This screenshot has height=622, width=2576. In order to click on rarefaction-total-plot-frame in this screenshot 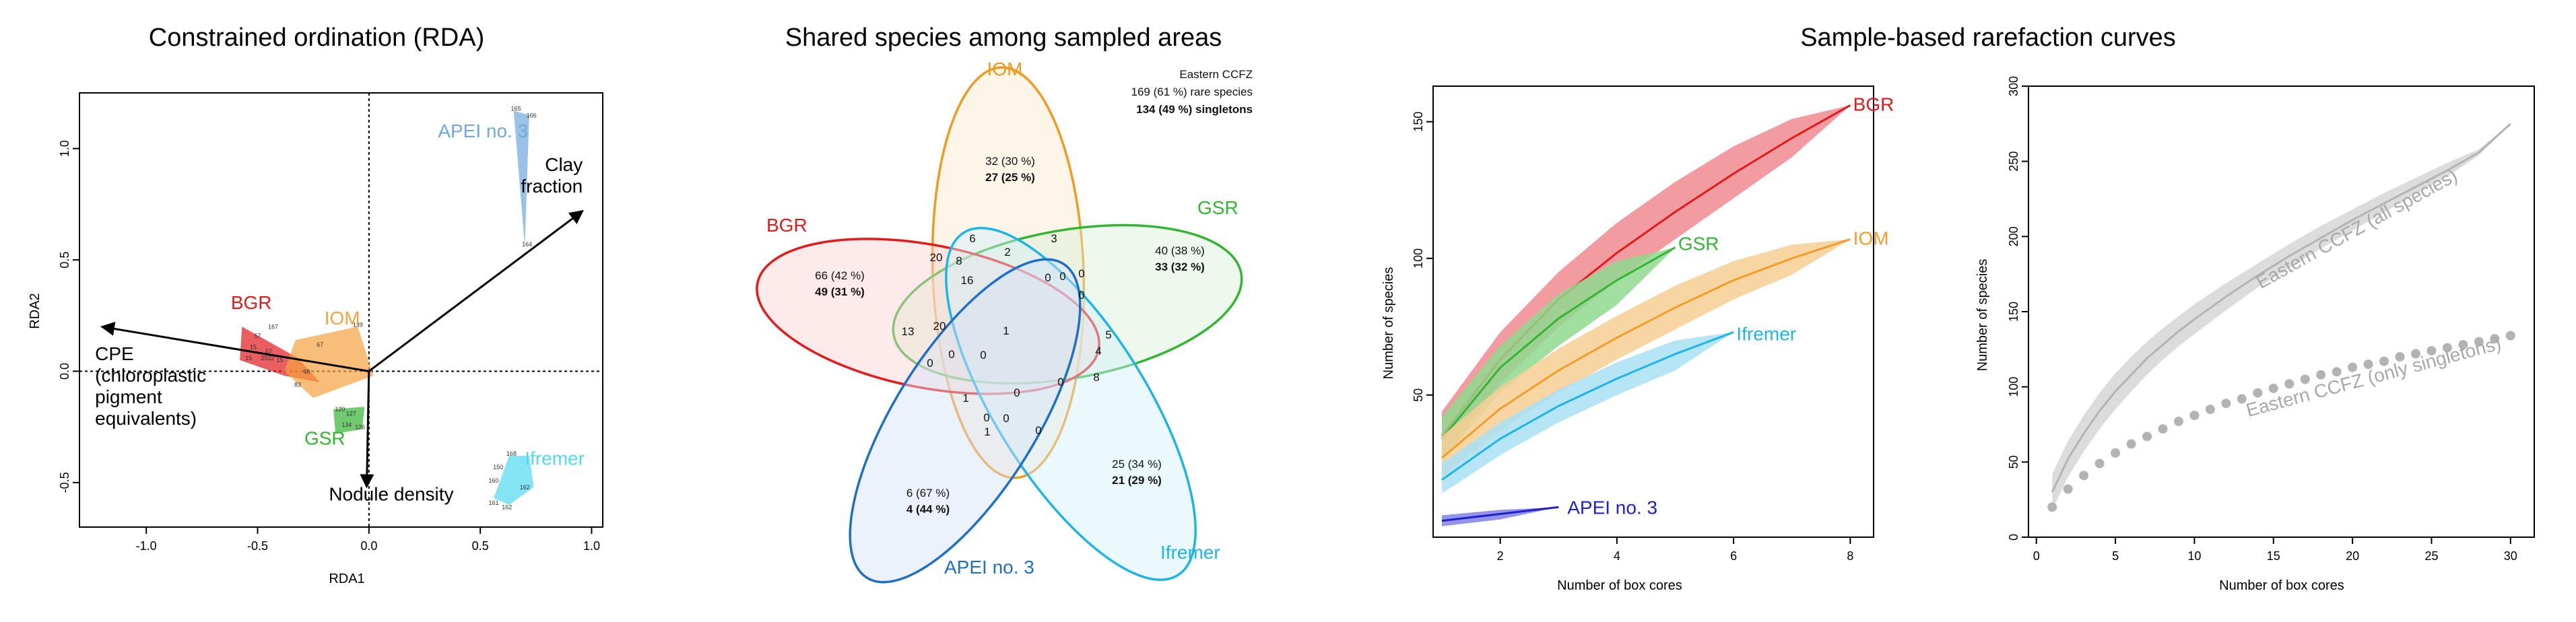, I will do `click(2281, 312)`.